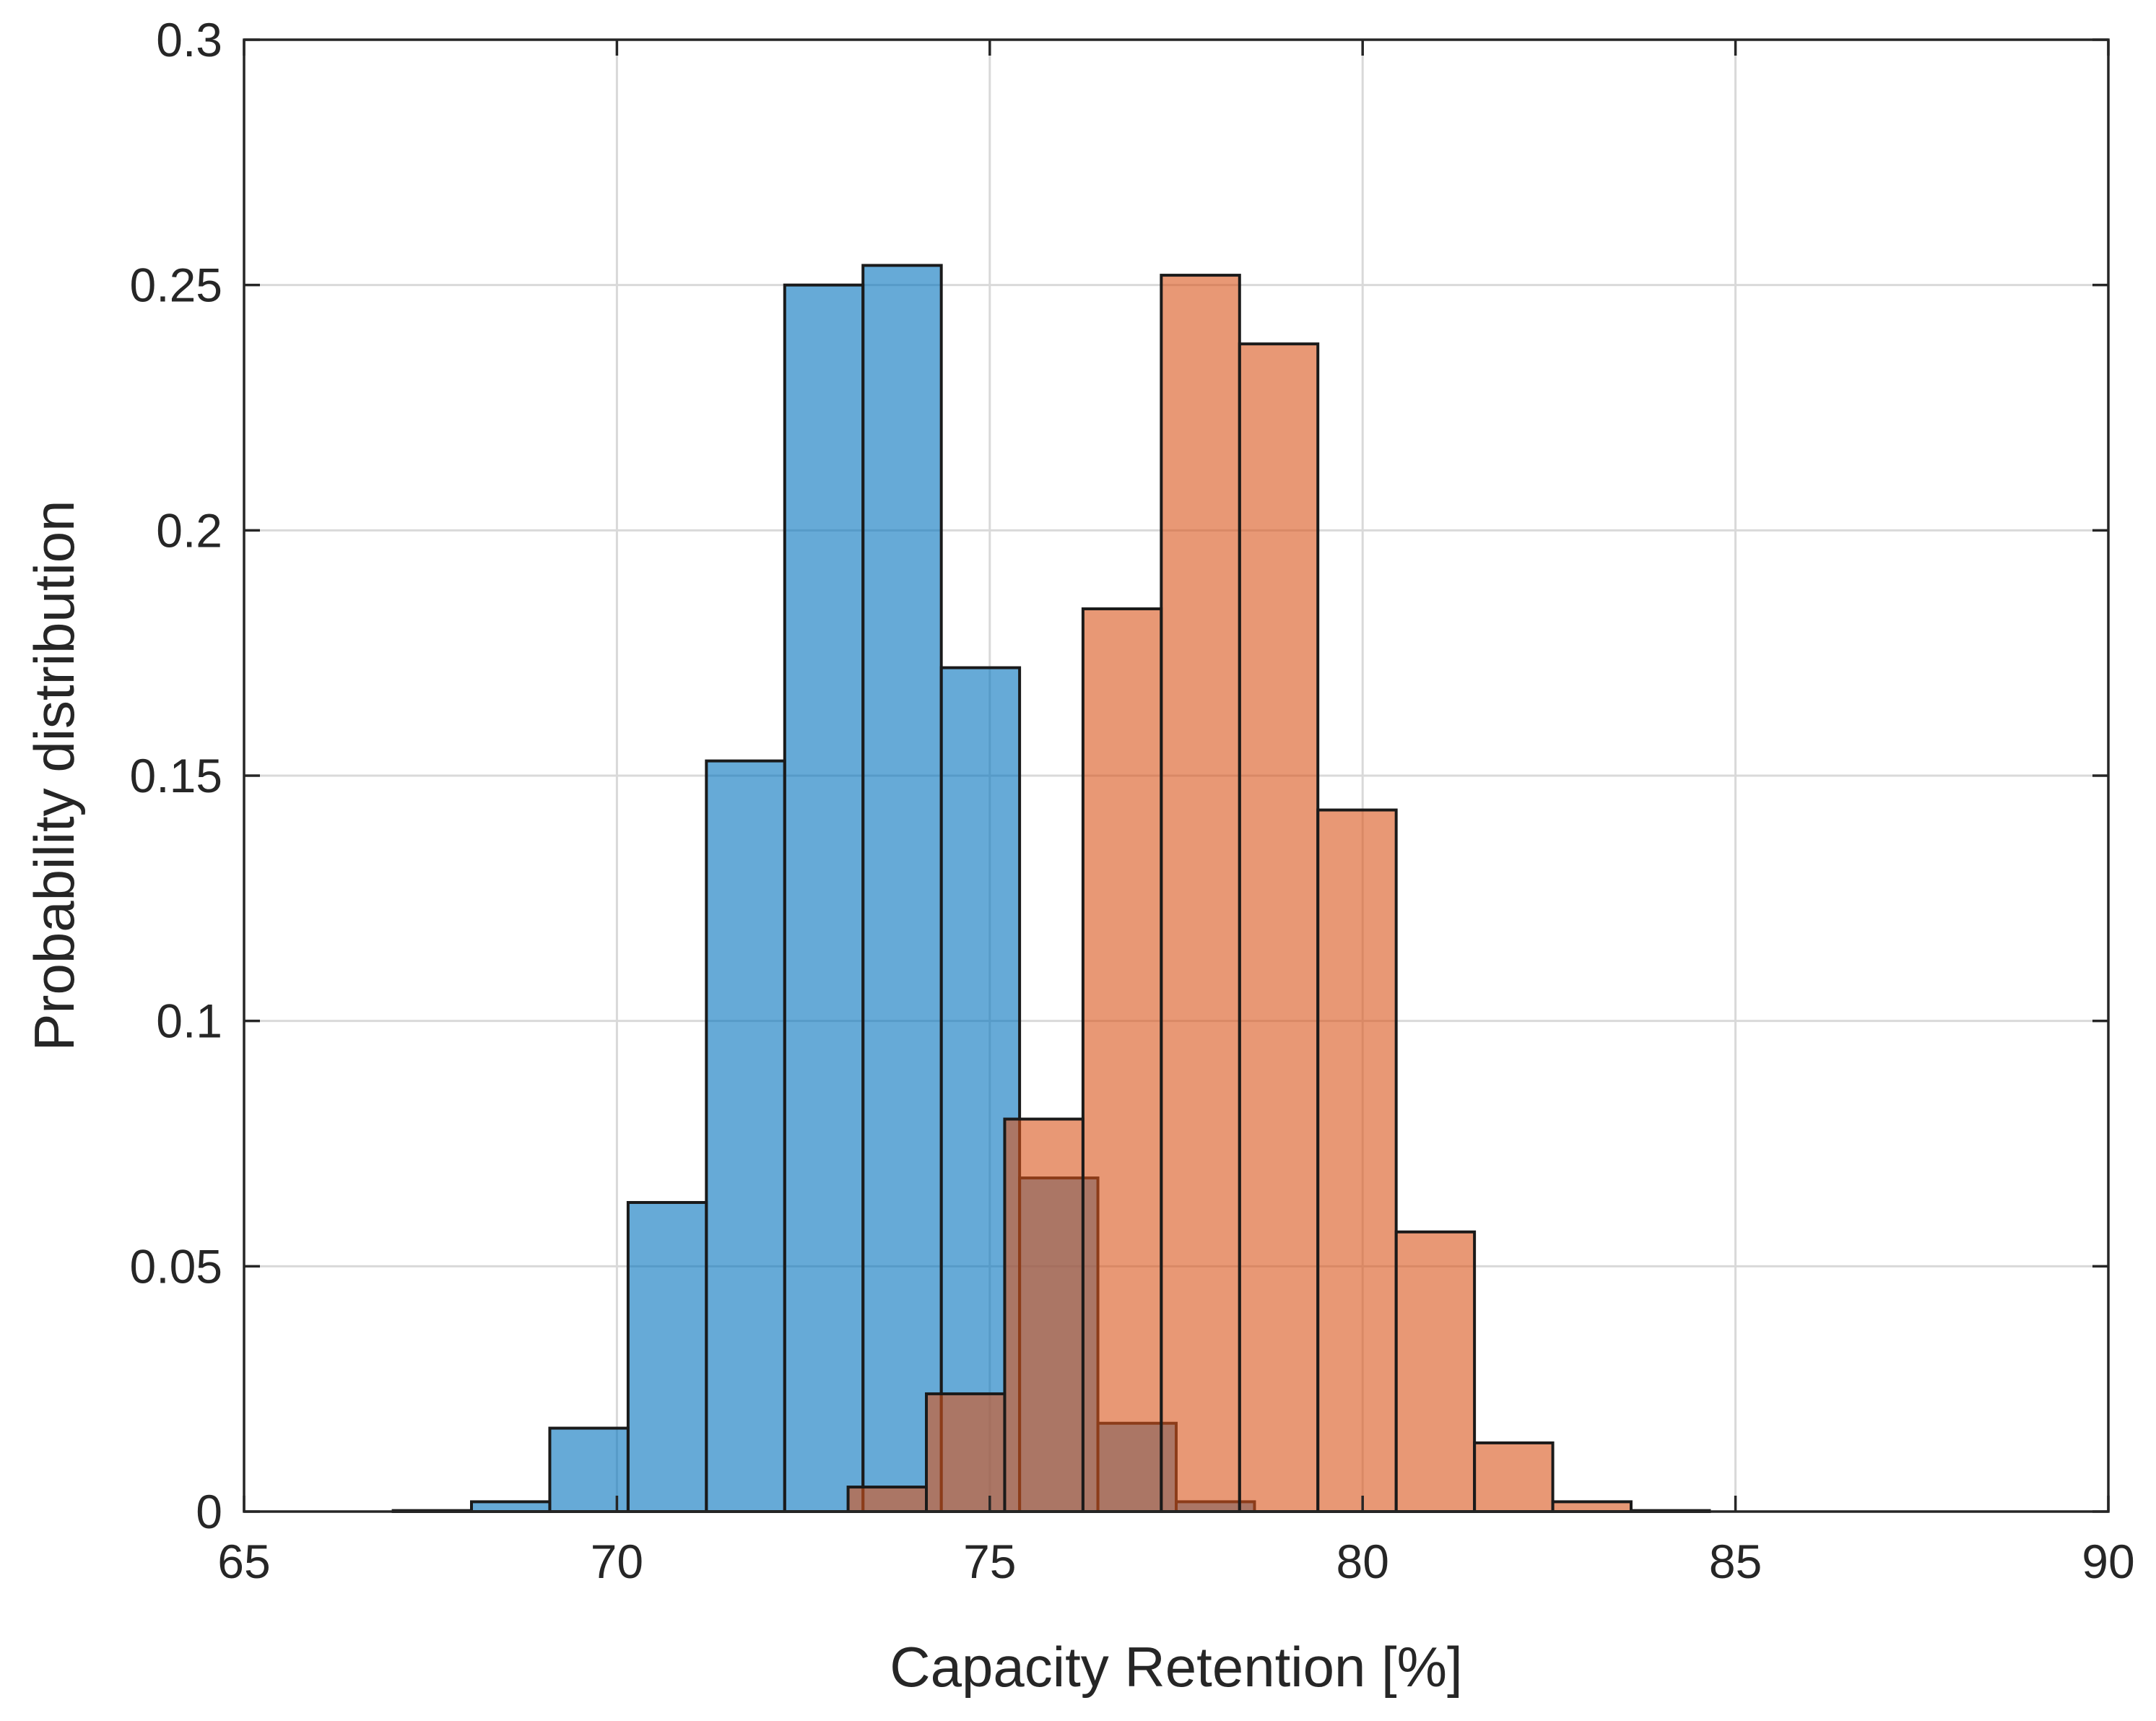 The height and width of the screenshot is (1721, 2156). I want to click on y-tick-label: 0.1, so click(189, 1021).